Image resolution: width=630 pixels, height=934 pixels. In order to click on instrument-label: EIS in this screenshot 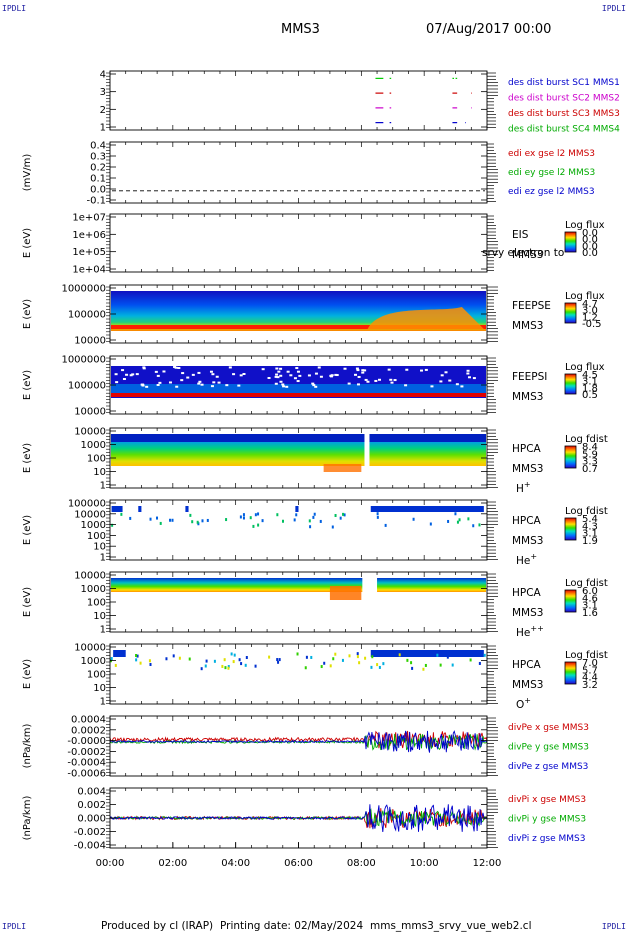, I will do `click(520, 235)`.